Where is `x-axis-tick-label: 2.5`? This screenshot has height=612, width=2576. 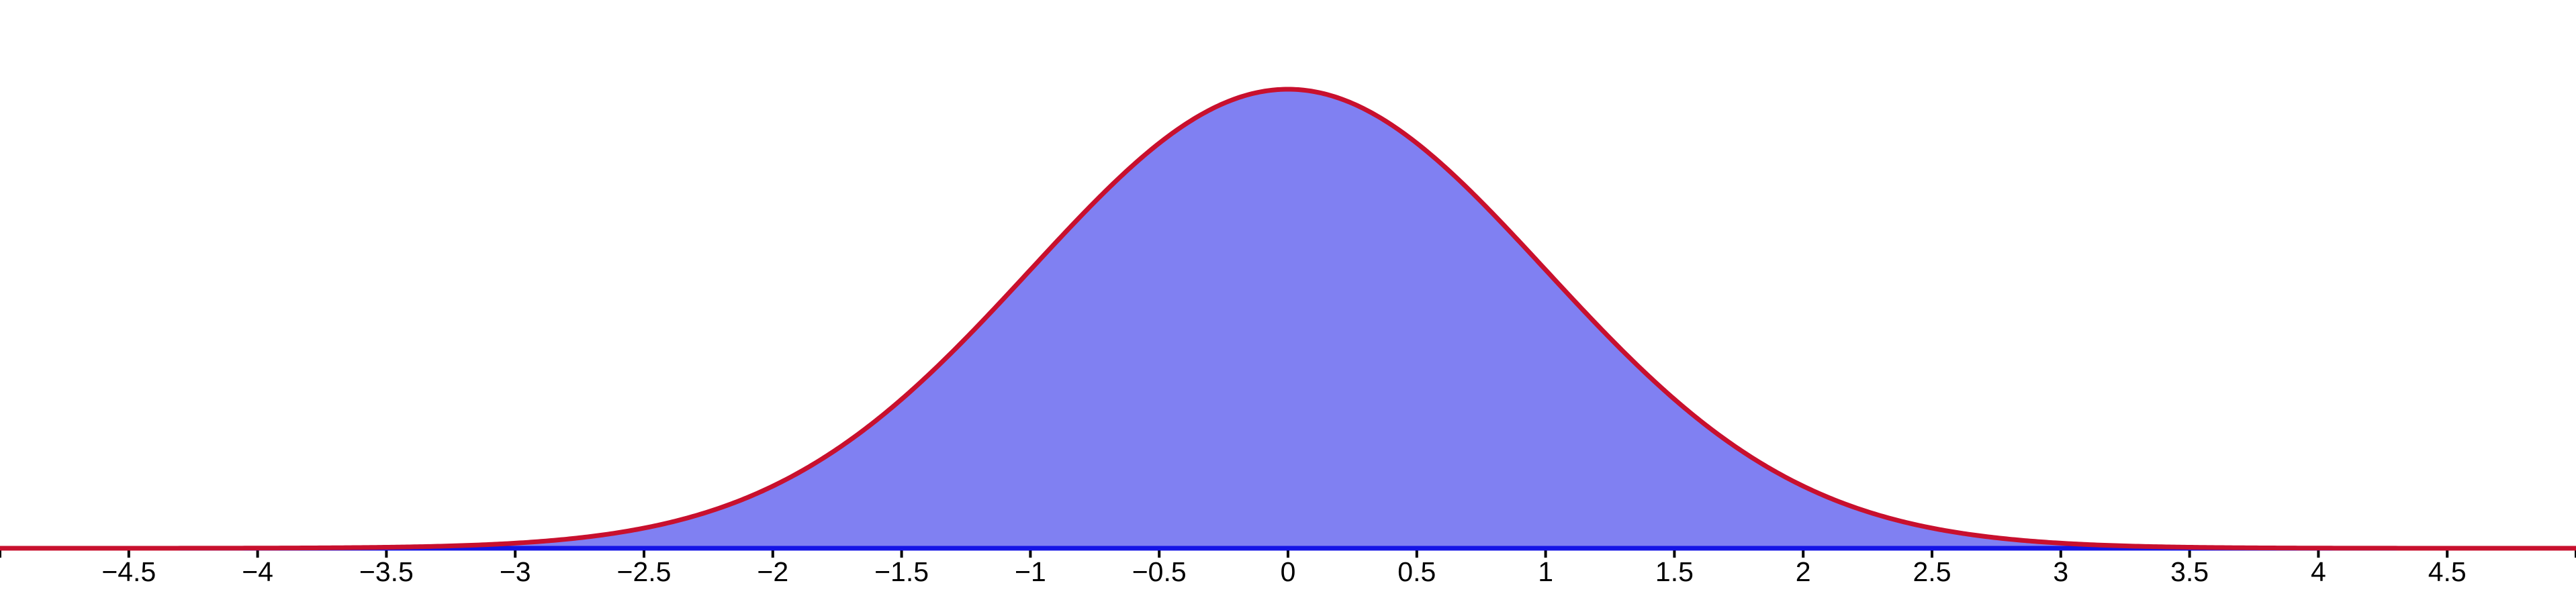 x-axis-tick-label: 2.5 is located at coordinates (1932, 571).